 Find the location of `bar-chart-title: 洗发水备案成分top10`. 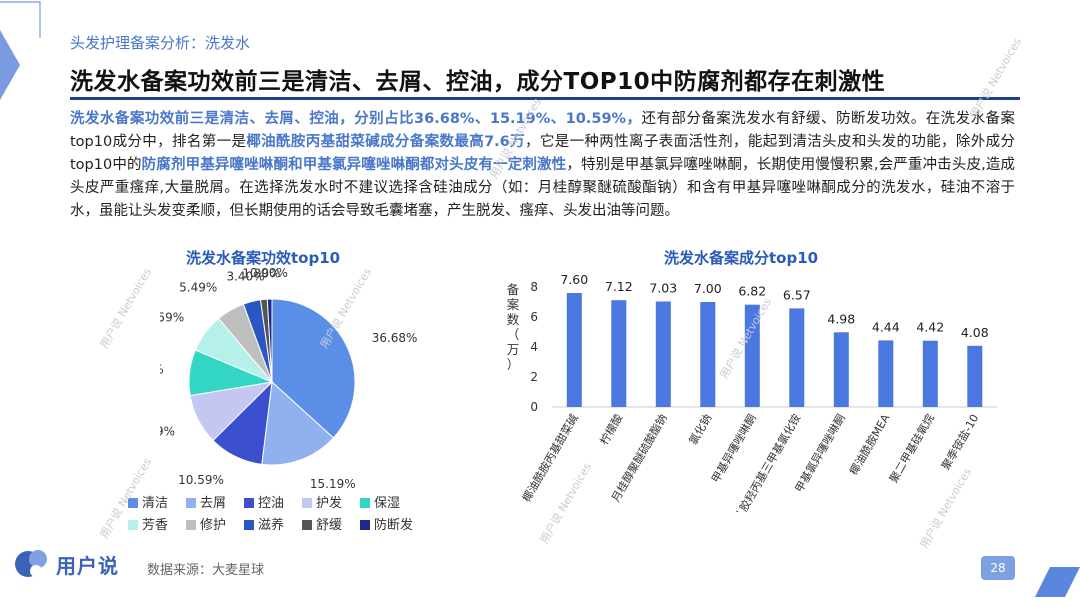

bar-chart-title: 洗发水备案成分top10 is located at coordinates (741, 258).